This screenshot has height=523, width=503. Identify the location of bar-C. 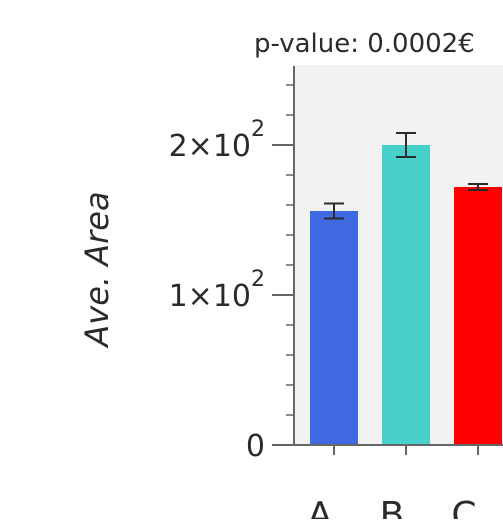
(478, 316).